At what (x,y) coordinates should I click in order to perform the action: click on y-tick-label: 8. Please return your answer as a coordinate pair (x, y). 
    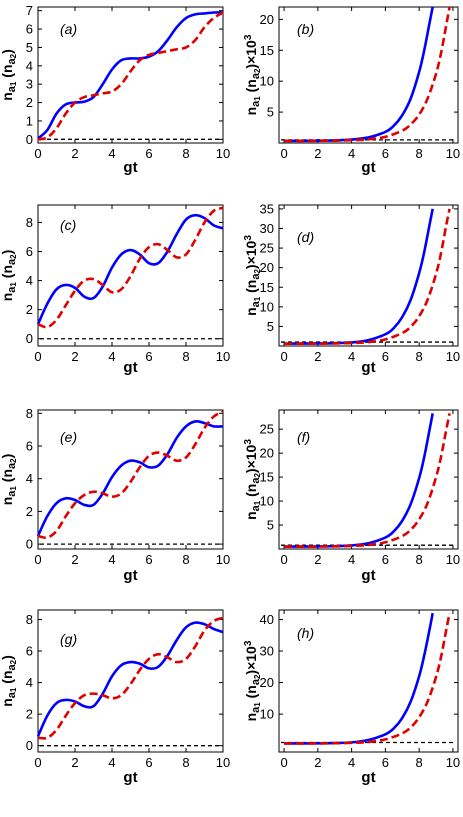
    Looking at the image, I should click on (29, 413).